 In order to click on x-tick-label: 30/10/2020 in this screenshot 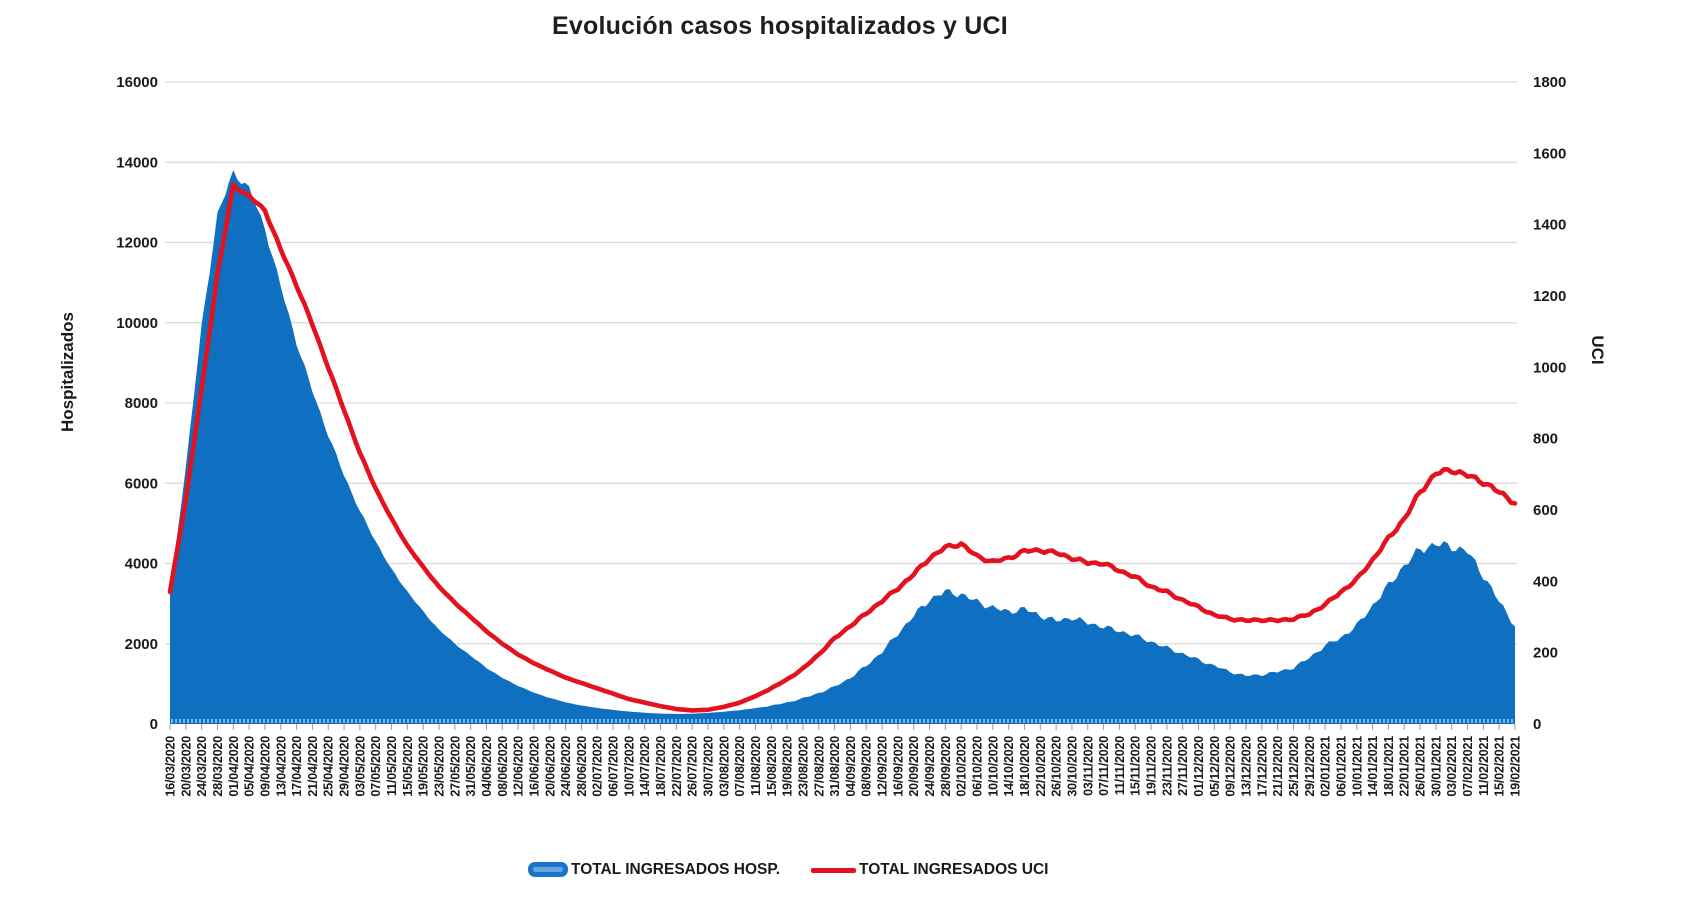, I will do `click(1072, 766)`.